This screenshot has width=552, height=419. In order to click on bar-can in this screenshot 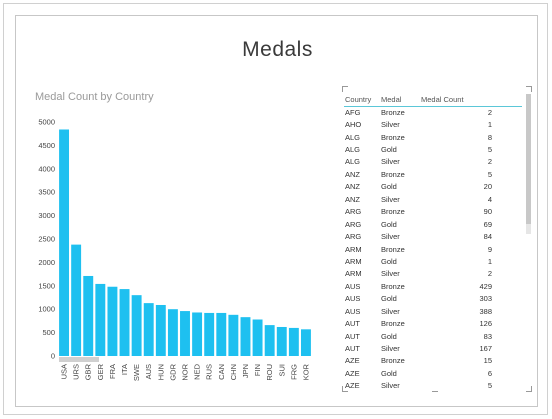, I will do `click(221, 334)`.